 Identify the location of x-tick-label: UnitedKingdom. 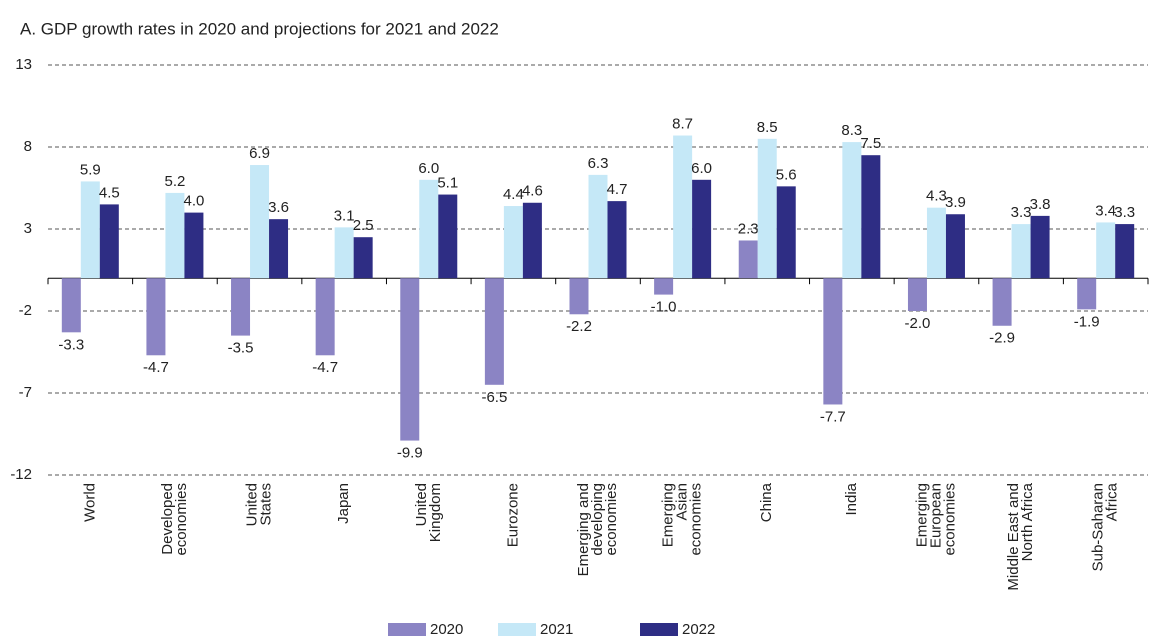
(428, 512).